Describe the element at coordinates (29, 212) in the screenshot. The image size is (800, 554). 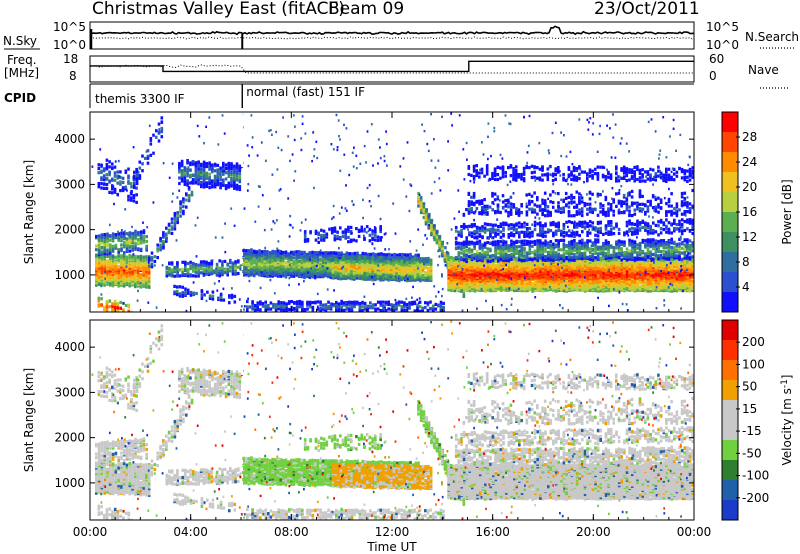
I see `power-ylabel: Slant Range [km]` at that location.